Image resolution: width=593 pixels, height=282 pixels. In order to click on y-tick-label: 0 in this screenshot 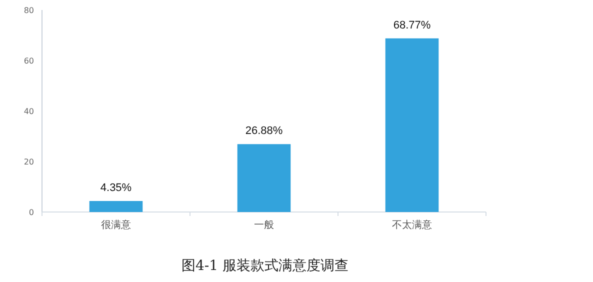, I will do `click(31, 212)`.